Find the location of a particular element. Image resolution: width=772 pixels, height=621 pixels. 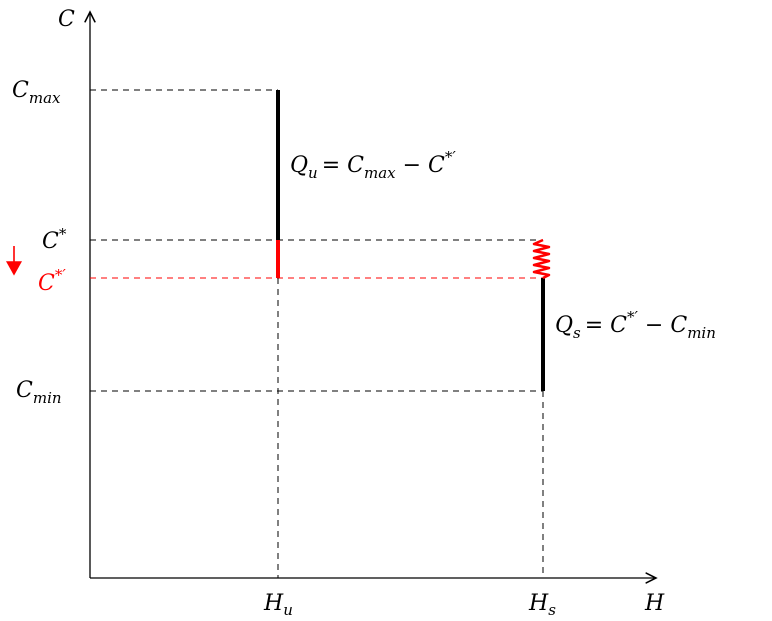

x-axis-label: H is located at coordinates (654, 603).